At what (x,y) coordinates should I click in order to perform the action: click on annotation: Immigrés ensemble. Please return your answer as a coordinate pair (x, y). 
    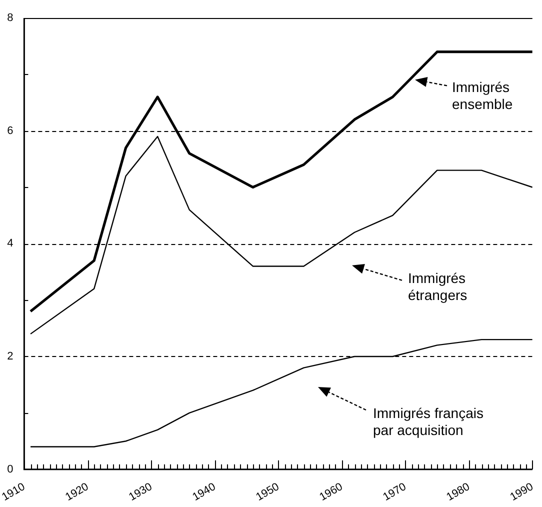
    Looking at the image, I should click on (482, 96).